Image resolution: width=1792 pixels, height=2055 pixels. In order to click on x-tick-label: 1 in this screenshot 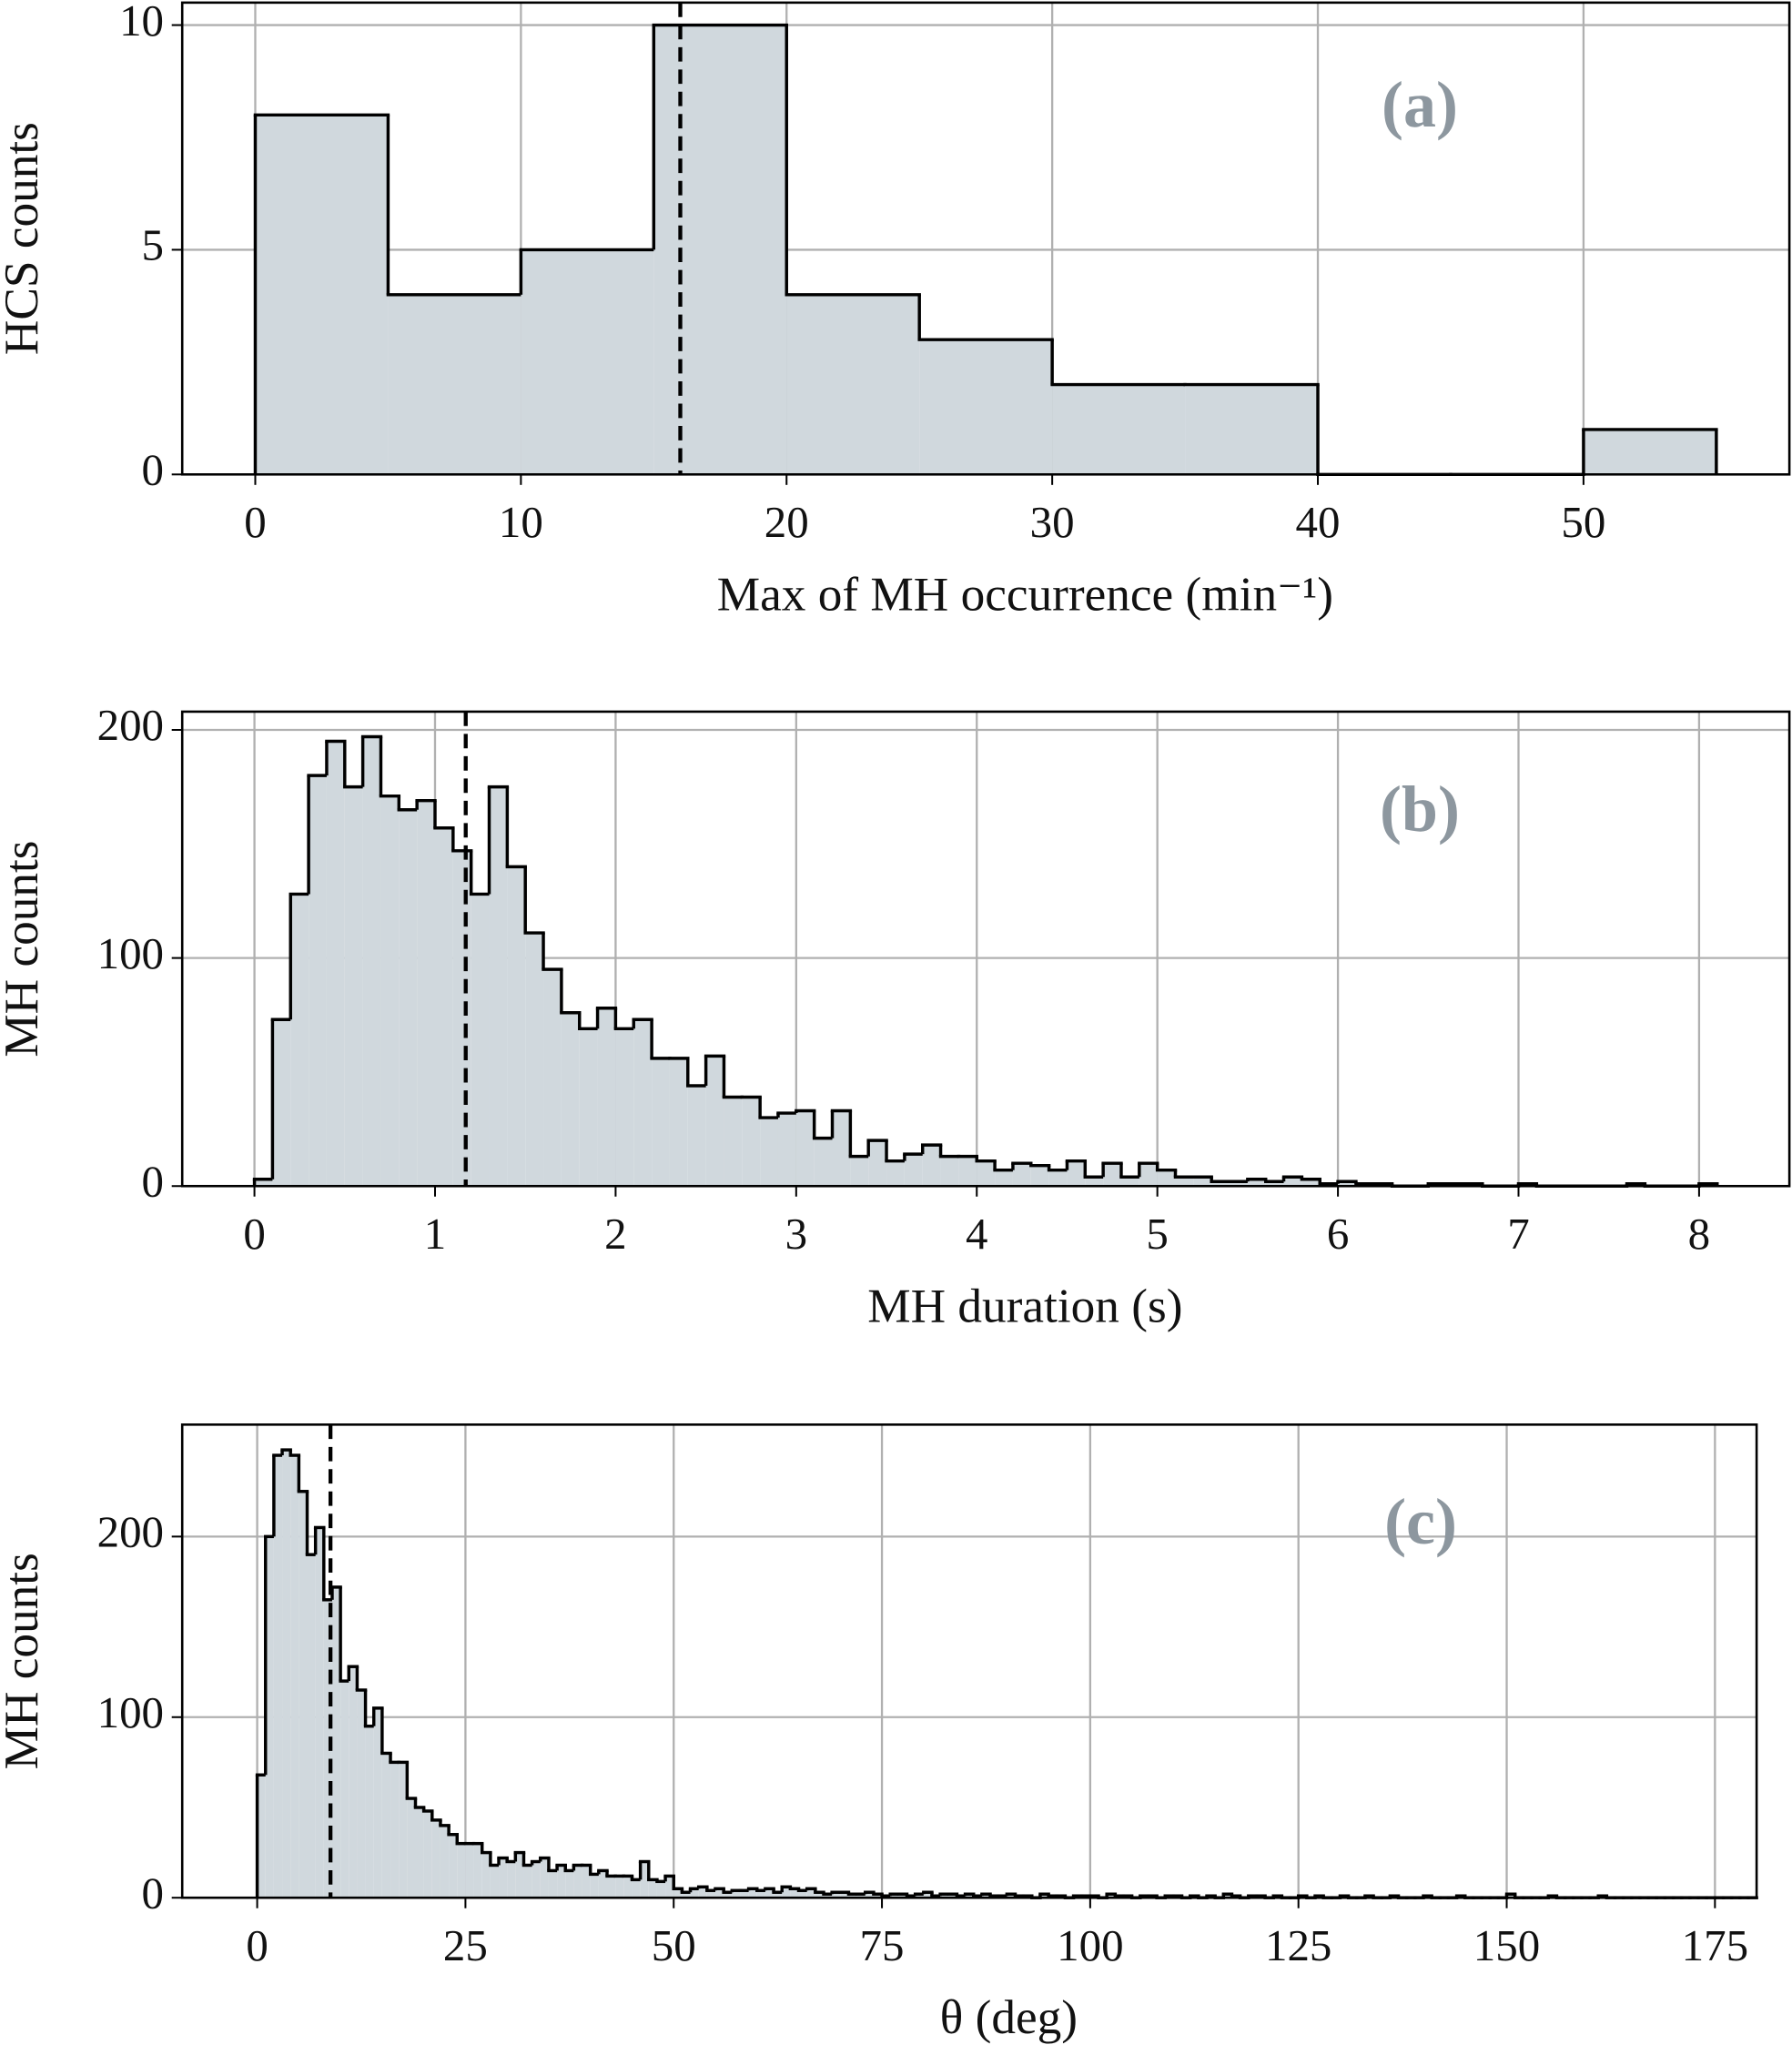, I will do `click(435, 1234)`.